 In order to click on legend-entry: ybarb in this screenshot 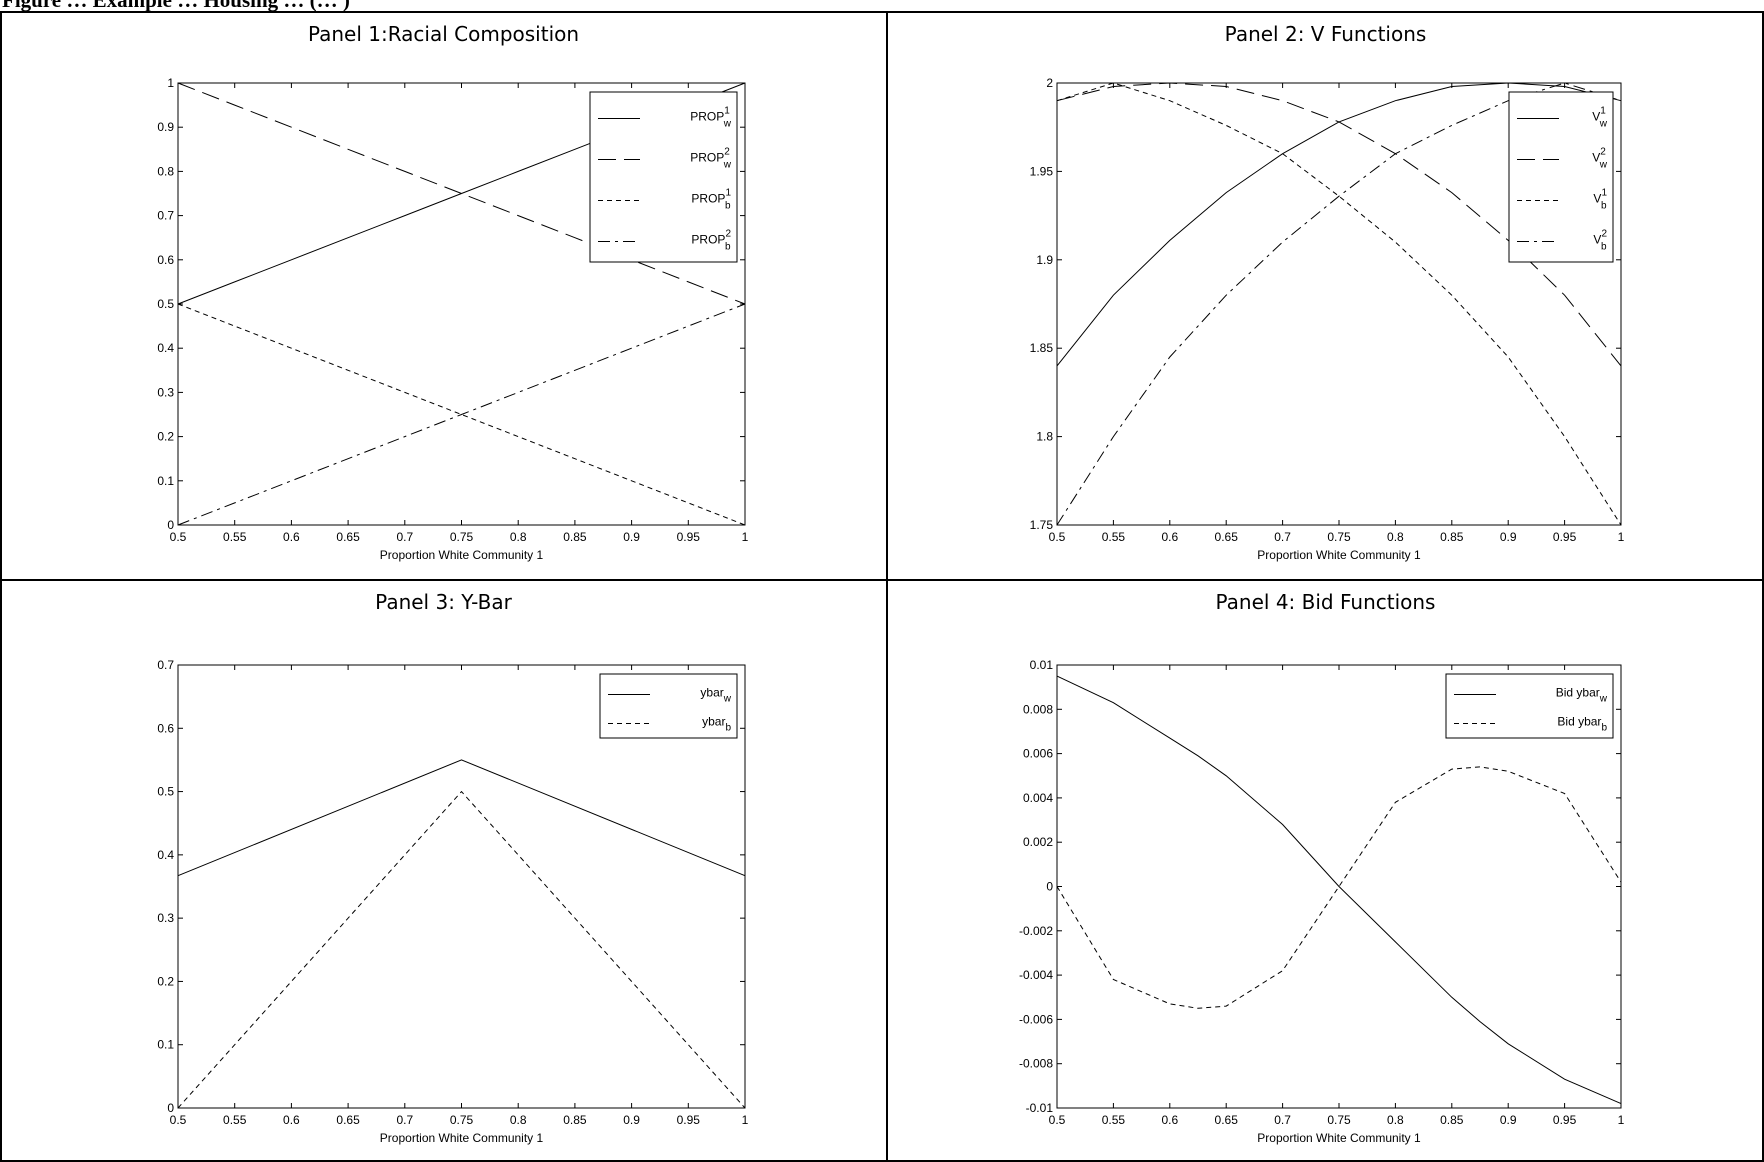, I will do `click(716, 724)`.